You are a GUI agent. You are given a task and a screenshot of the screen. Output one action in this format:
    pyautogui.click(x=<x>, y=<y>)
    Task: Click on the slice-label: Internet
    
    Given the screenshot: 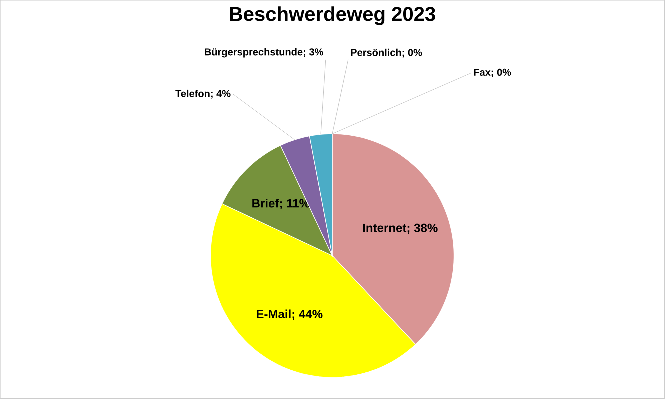 What is the action you would take?
    pyautogui.click(x=385, y=228)
    